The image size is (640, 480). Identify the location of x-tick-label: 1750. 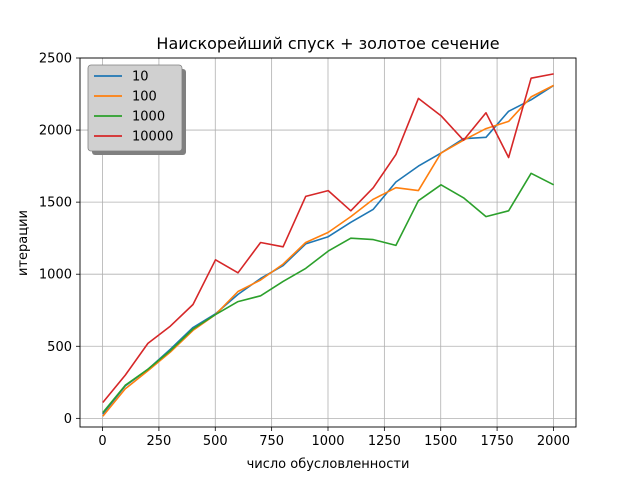
(497, 441).